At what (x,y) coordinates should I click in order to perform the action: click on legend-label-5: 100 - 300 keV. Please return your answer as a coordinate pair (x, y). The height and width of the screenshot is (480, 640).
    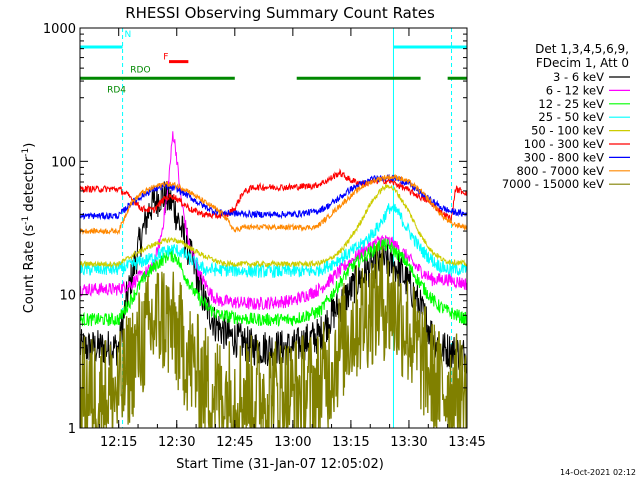
    Looking at the image, I should click on (564, 144).